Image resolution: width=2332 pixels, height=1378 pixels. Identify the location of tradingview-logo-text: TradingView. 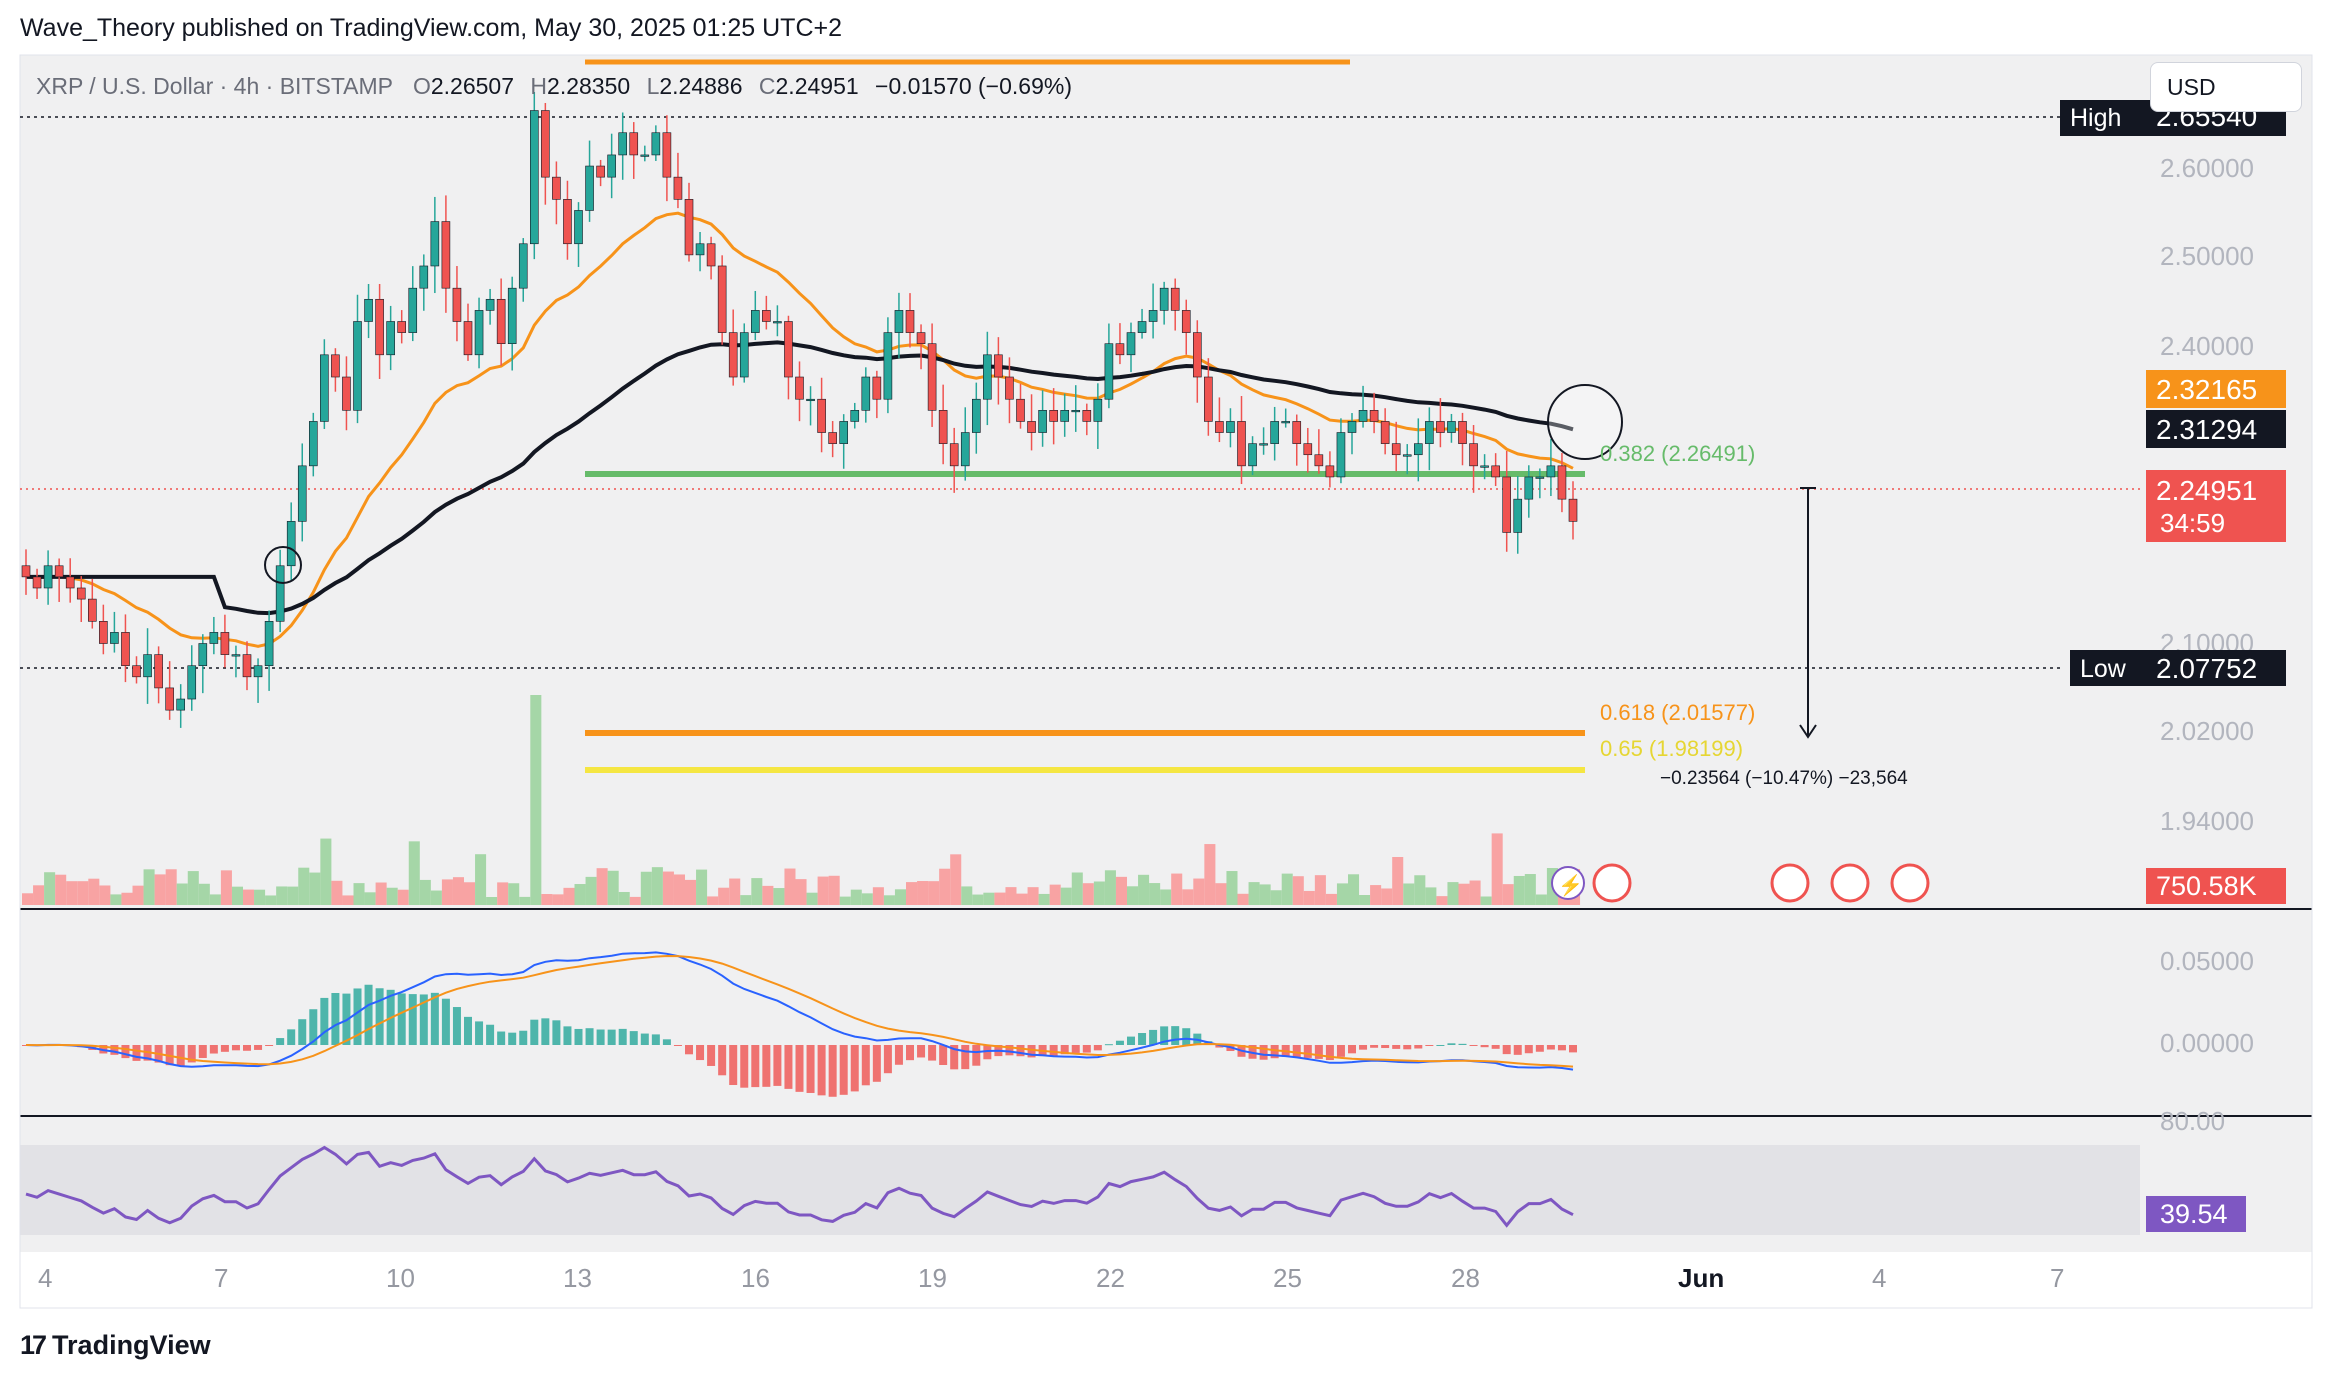
(131, 1345).